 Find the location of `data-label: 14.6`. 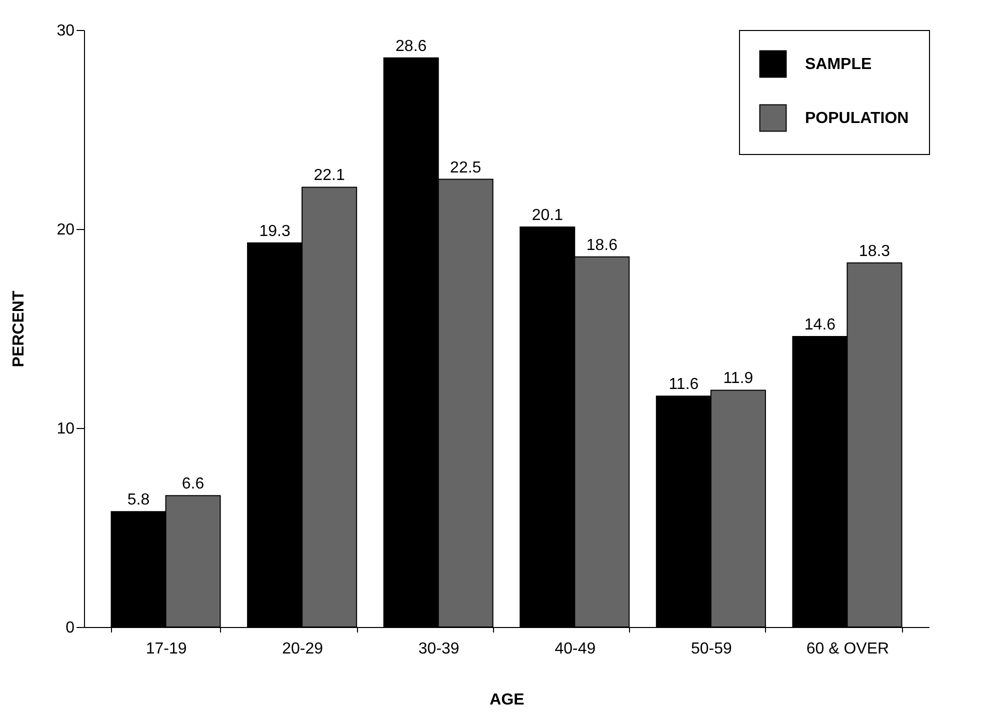

data-label: 14.6 is located at coordinates (820, 325).